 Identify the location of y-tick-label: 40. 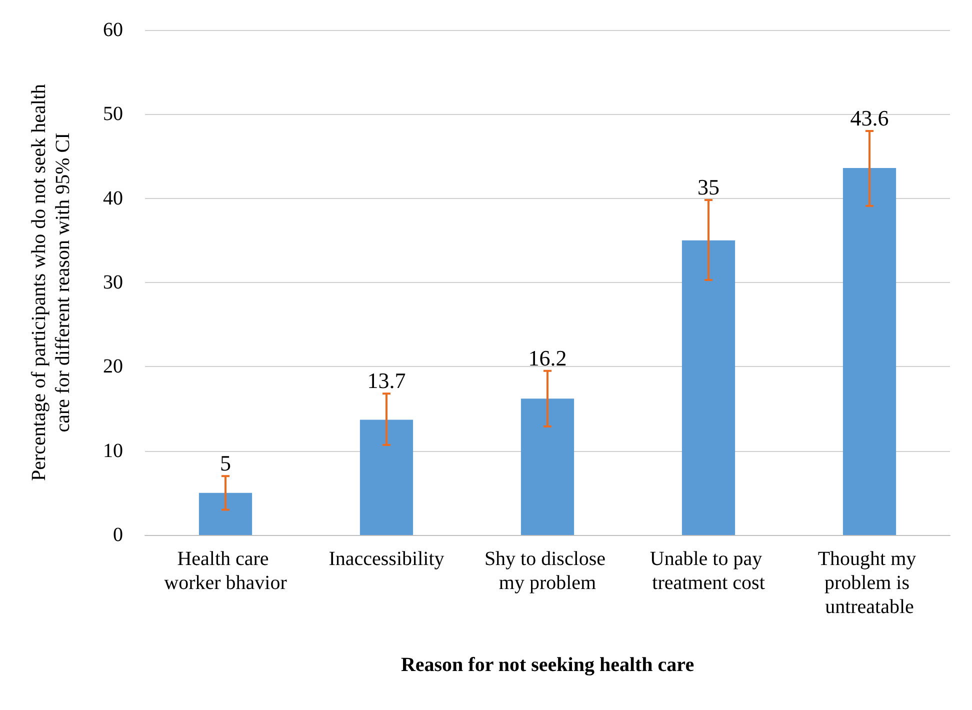
(113, 198).